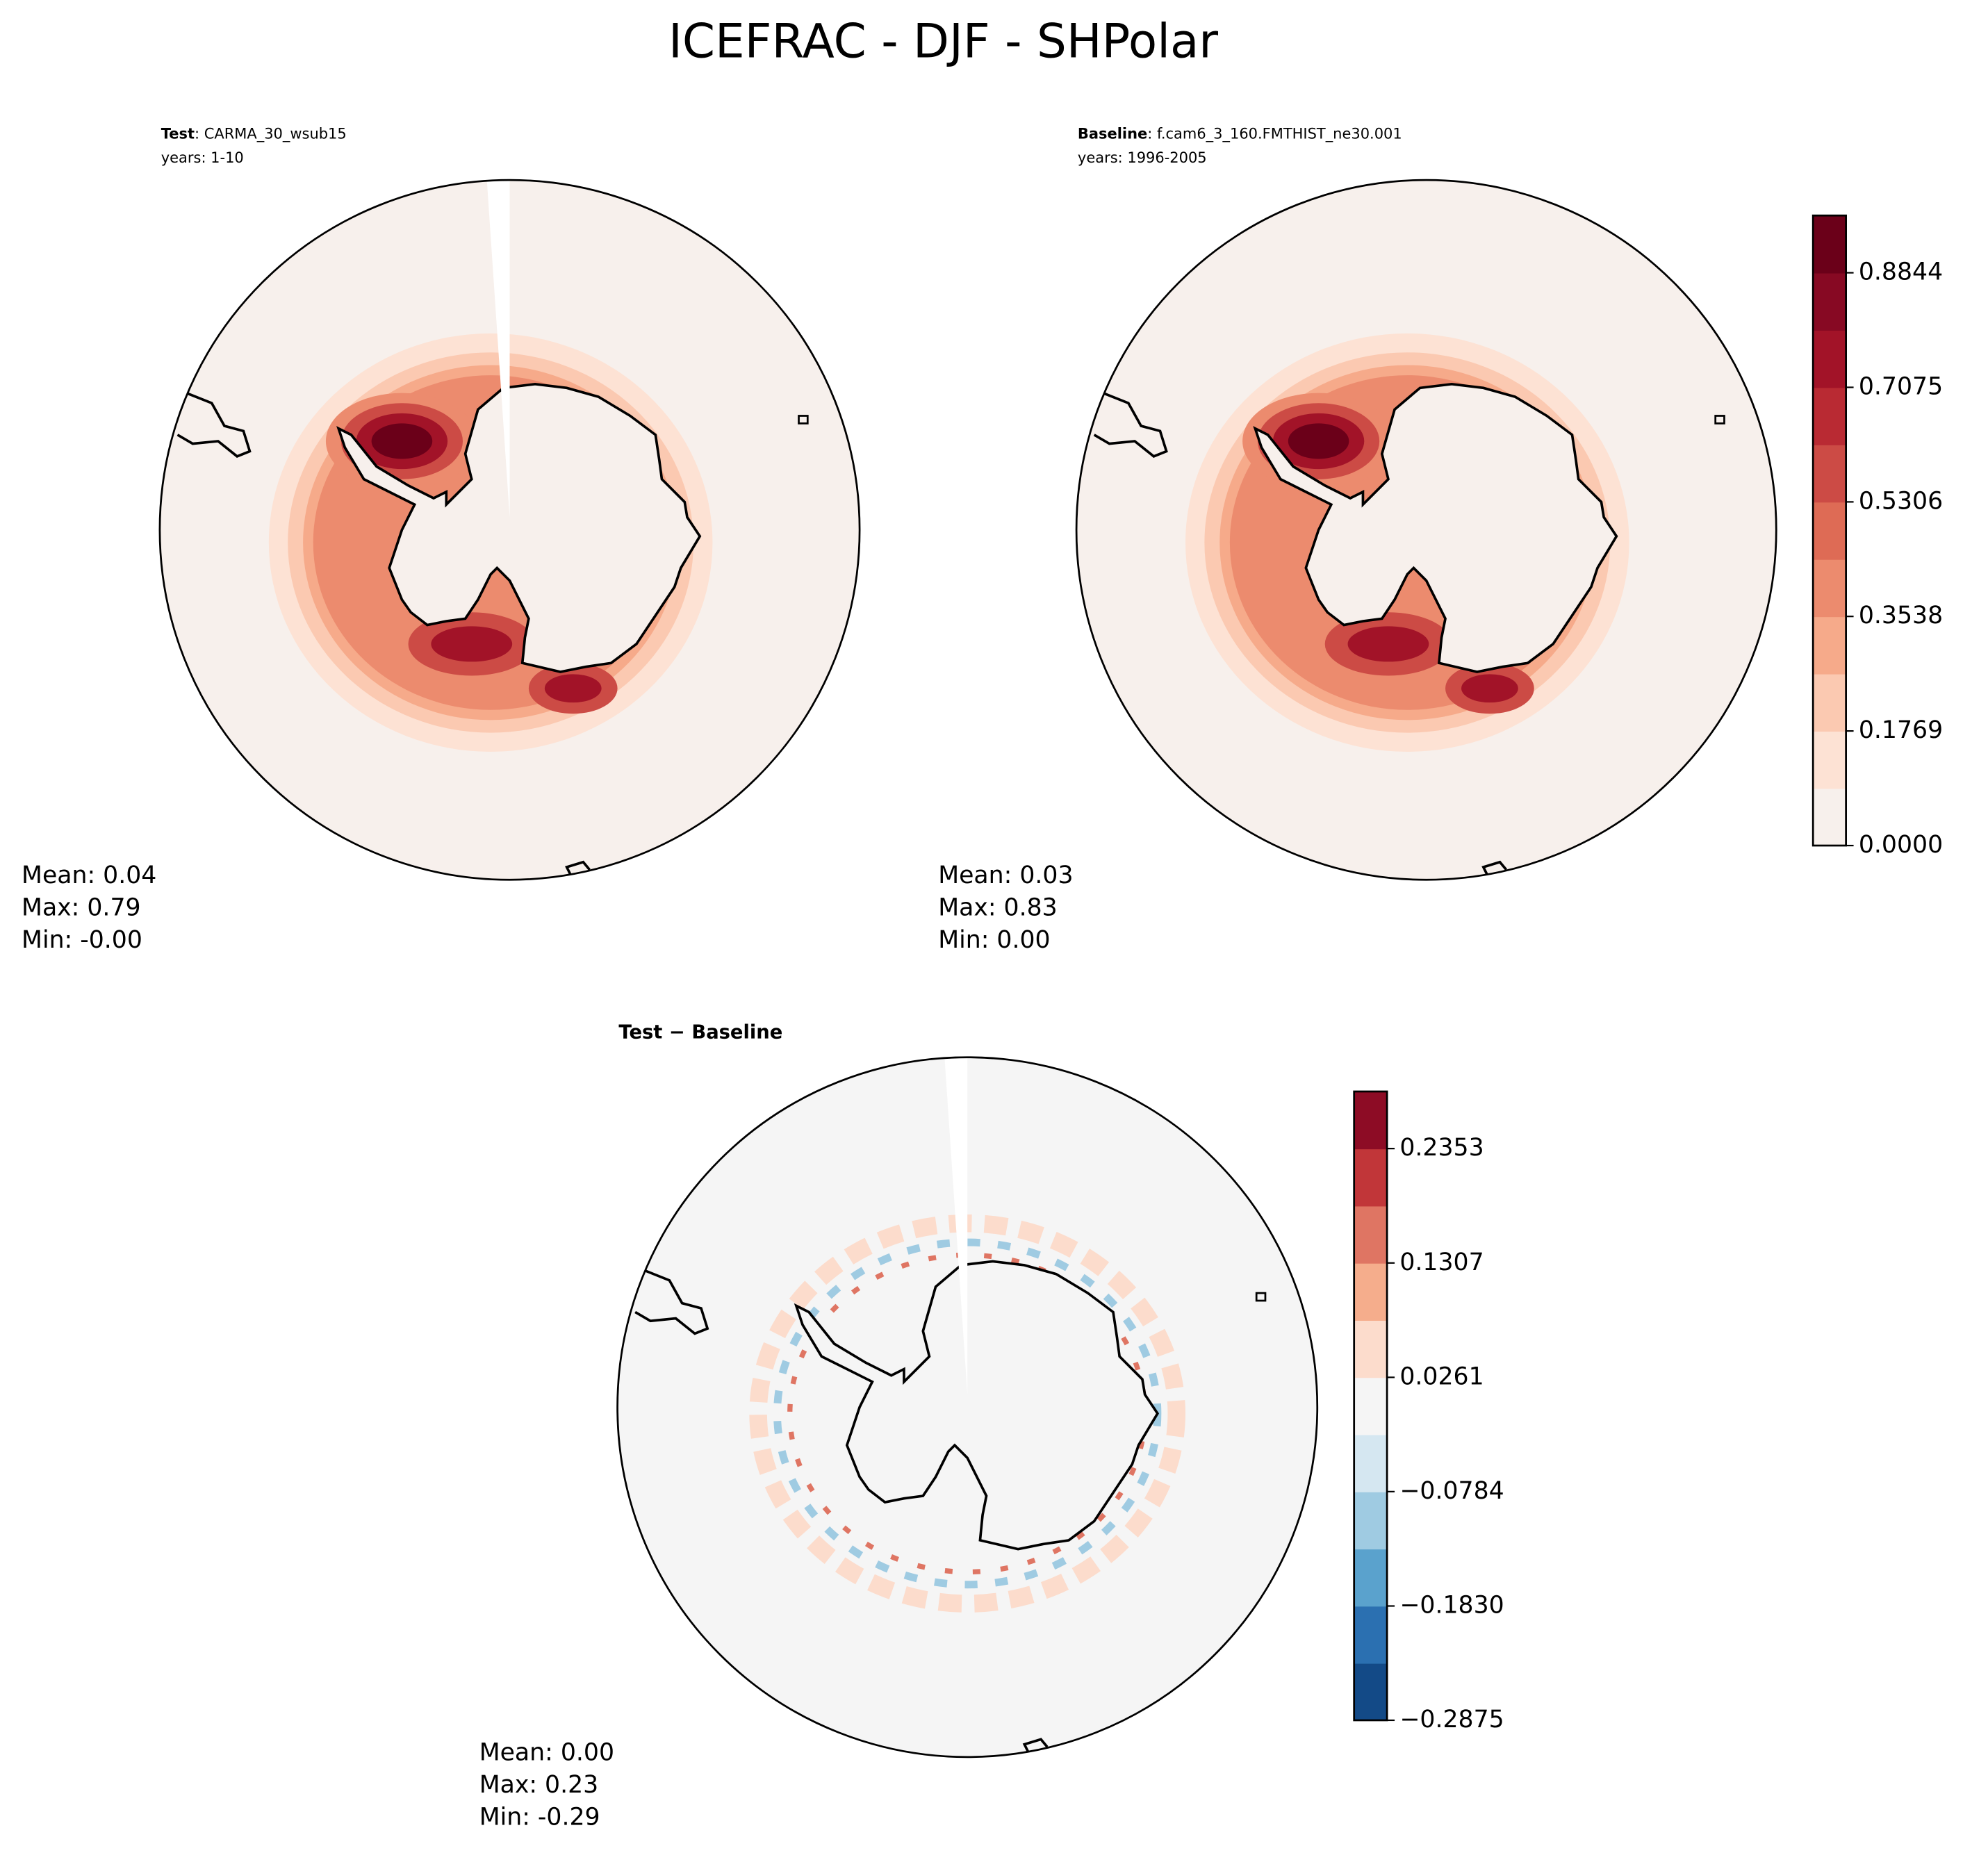 Image resolution: width=1988 pixels, height=1853 pixels. Describe the element at coordinates (1877, 536) in the screenshot. I see `colorbar: 0.0000 0.1769 0.3538 0.5306 0.7075 0.8844` at that location.